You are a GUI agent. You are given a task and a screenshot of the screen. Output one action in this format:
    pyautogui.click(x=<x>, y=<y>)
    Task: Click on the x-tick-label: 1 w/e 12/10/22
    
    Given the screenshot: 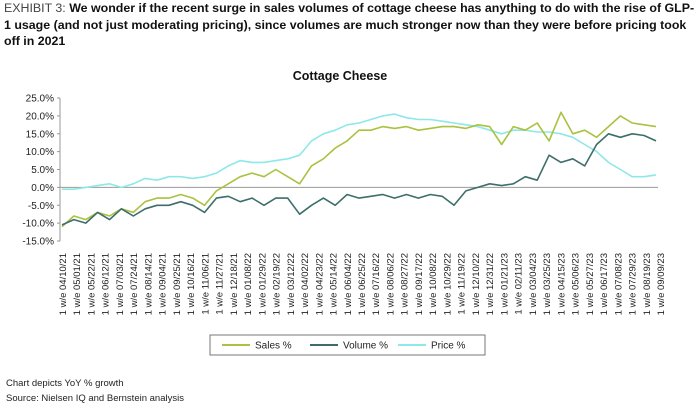 What is the action you would take?
    pyautogui.click(x=476, y=284)
    